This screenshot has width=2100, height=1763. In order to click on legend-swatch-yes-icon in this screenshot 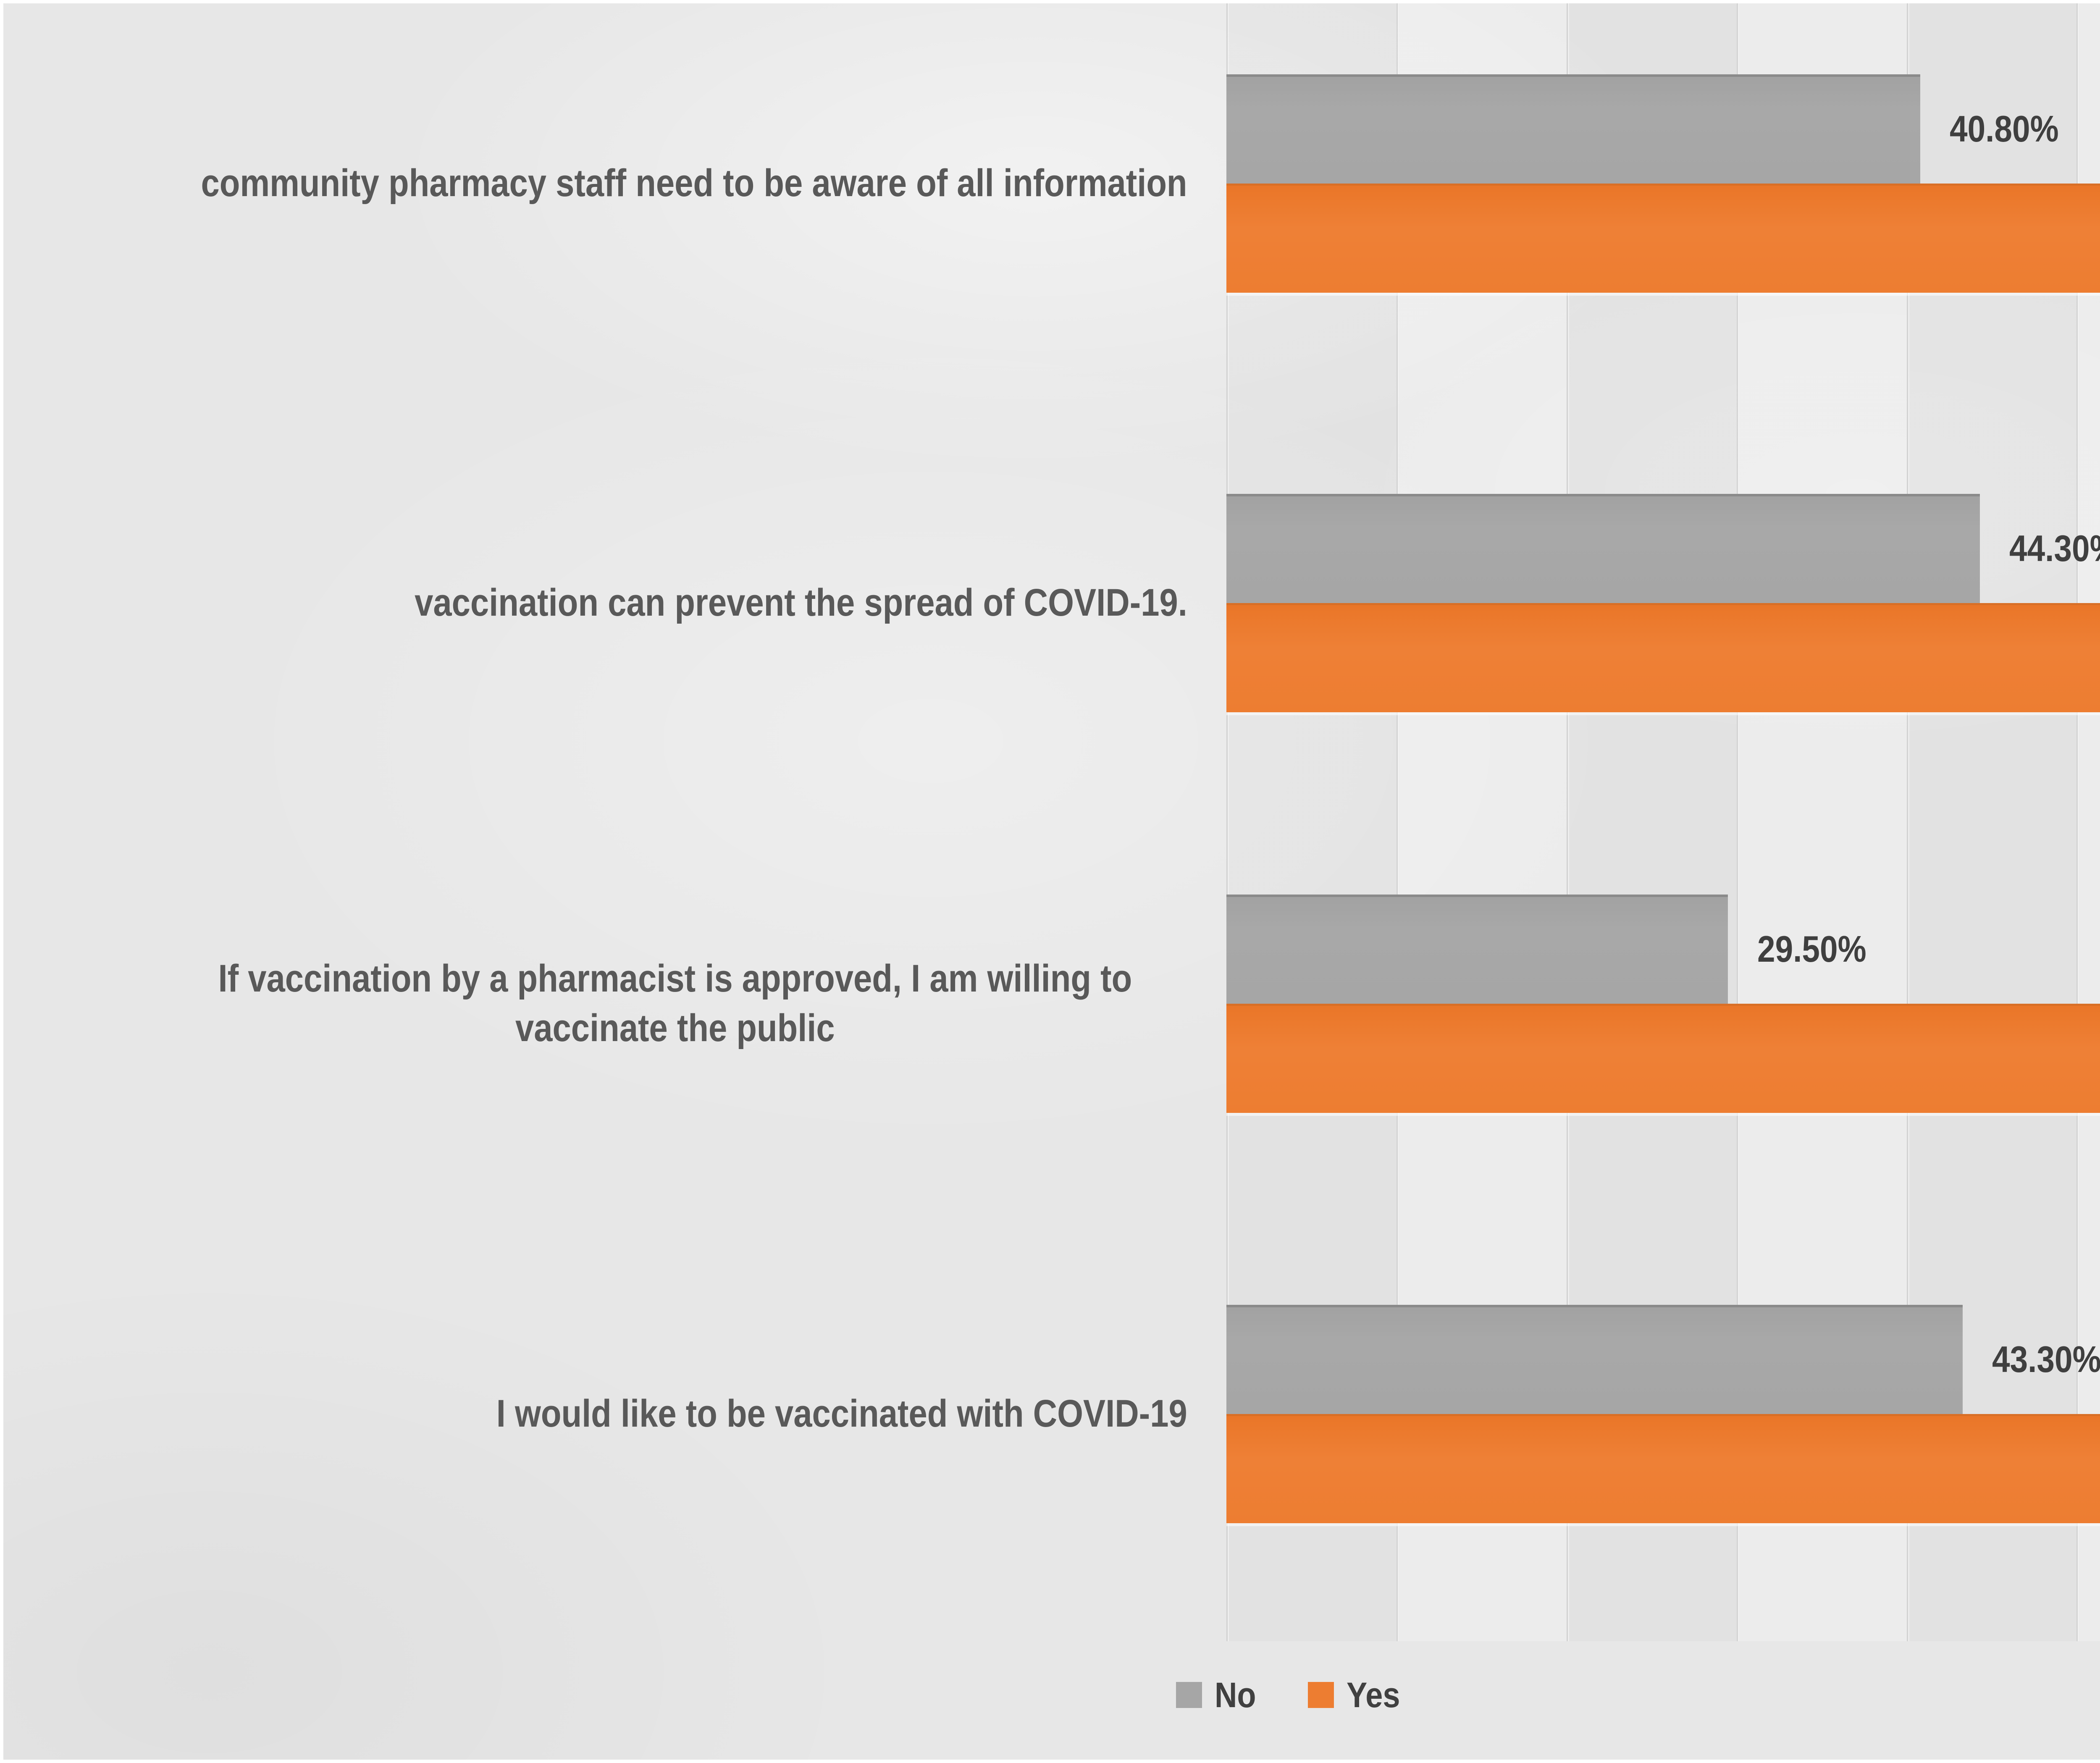, I will do `click(1320, 1695)`.